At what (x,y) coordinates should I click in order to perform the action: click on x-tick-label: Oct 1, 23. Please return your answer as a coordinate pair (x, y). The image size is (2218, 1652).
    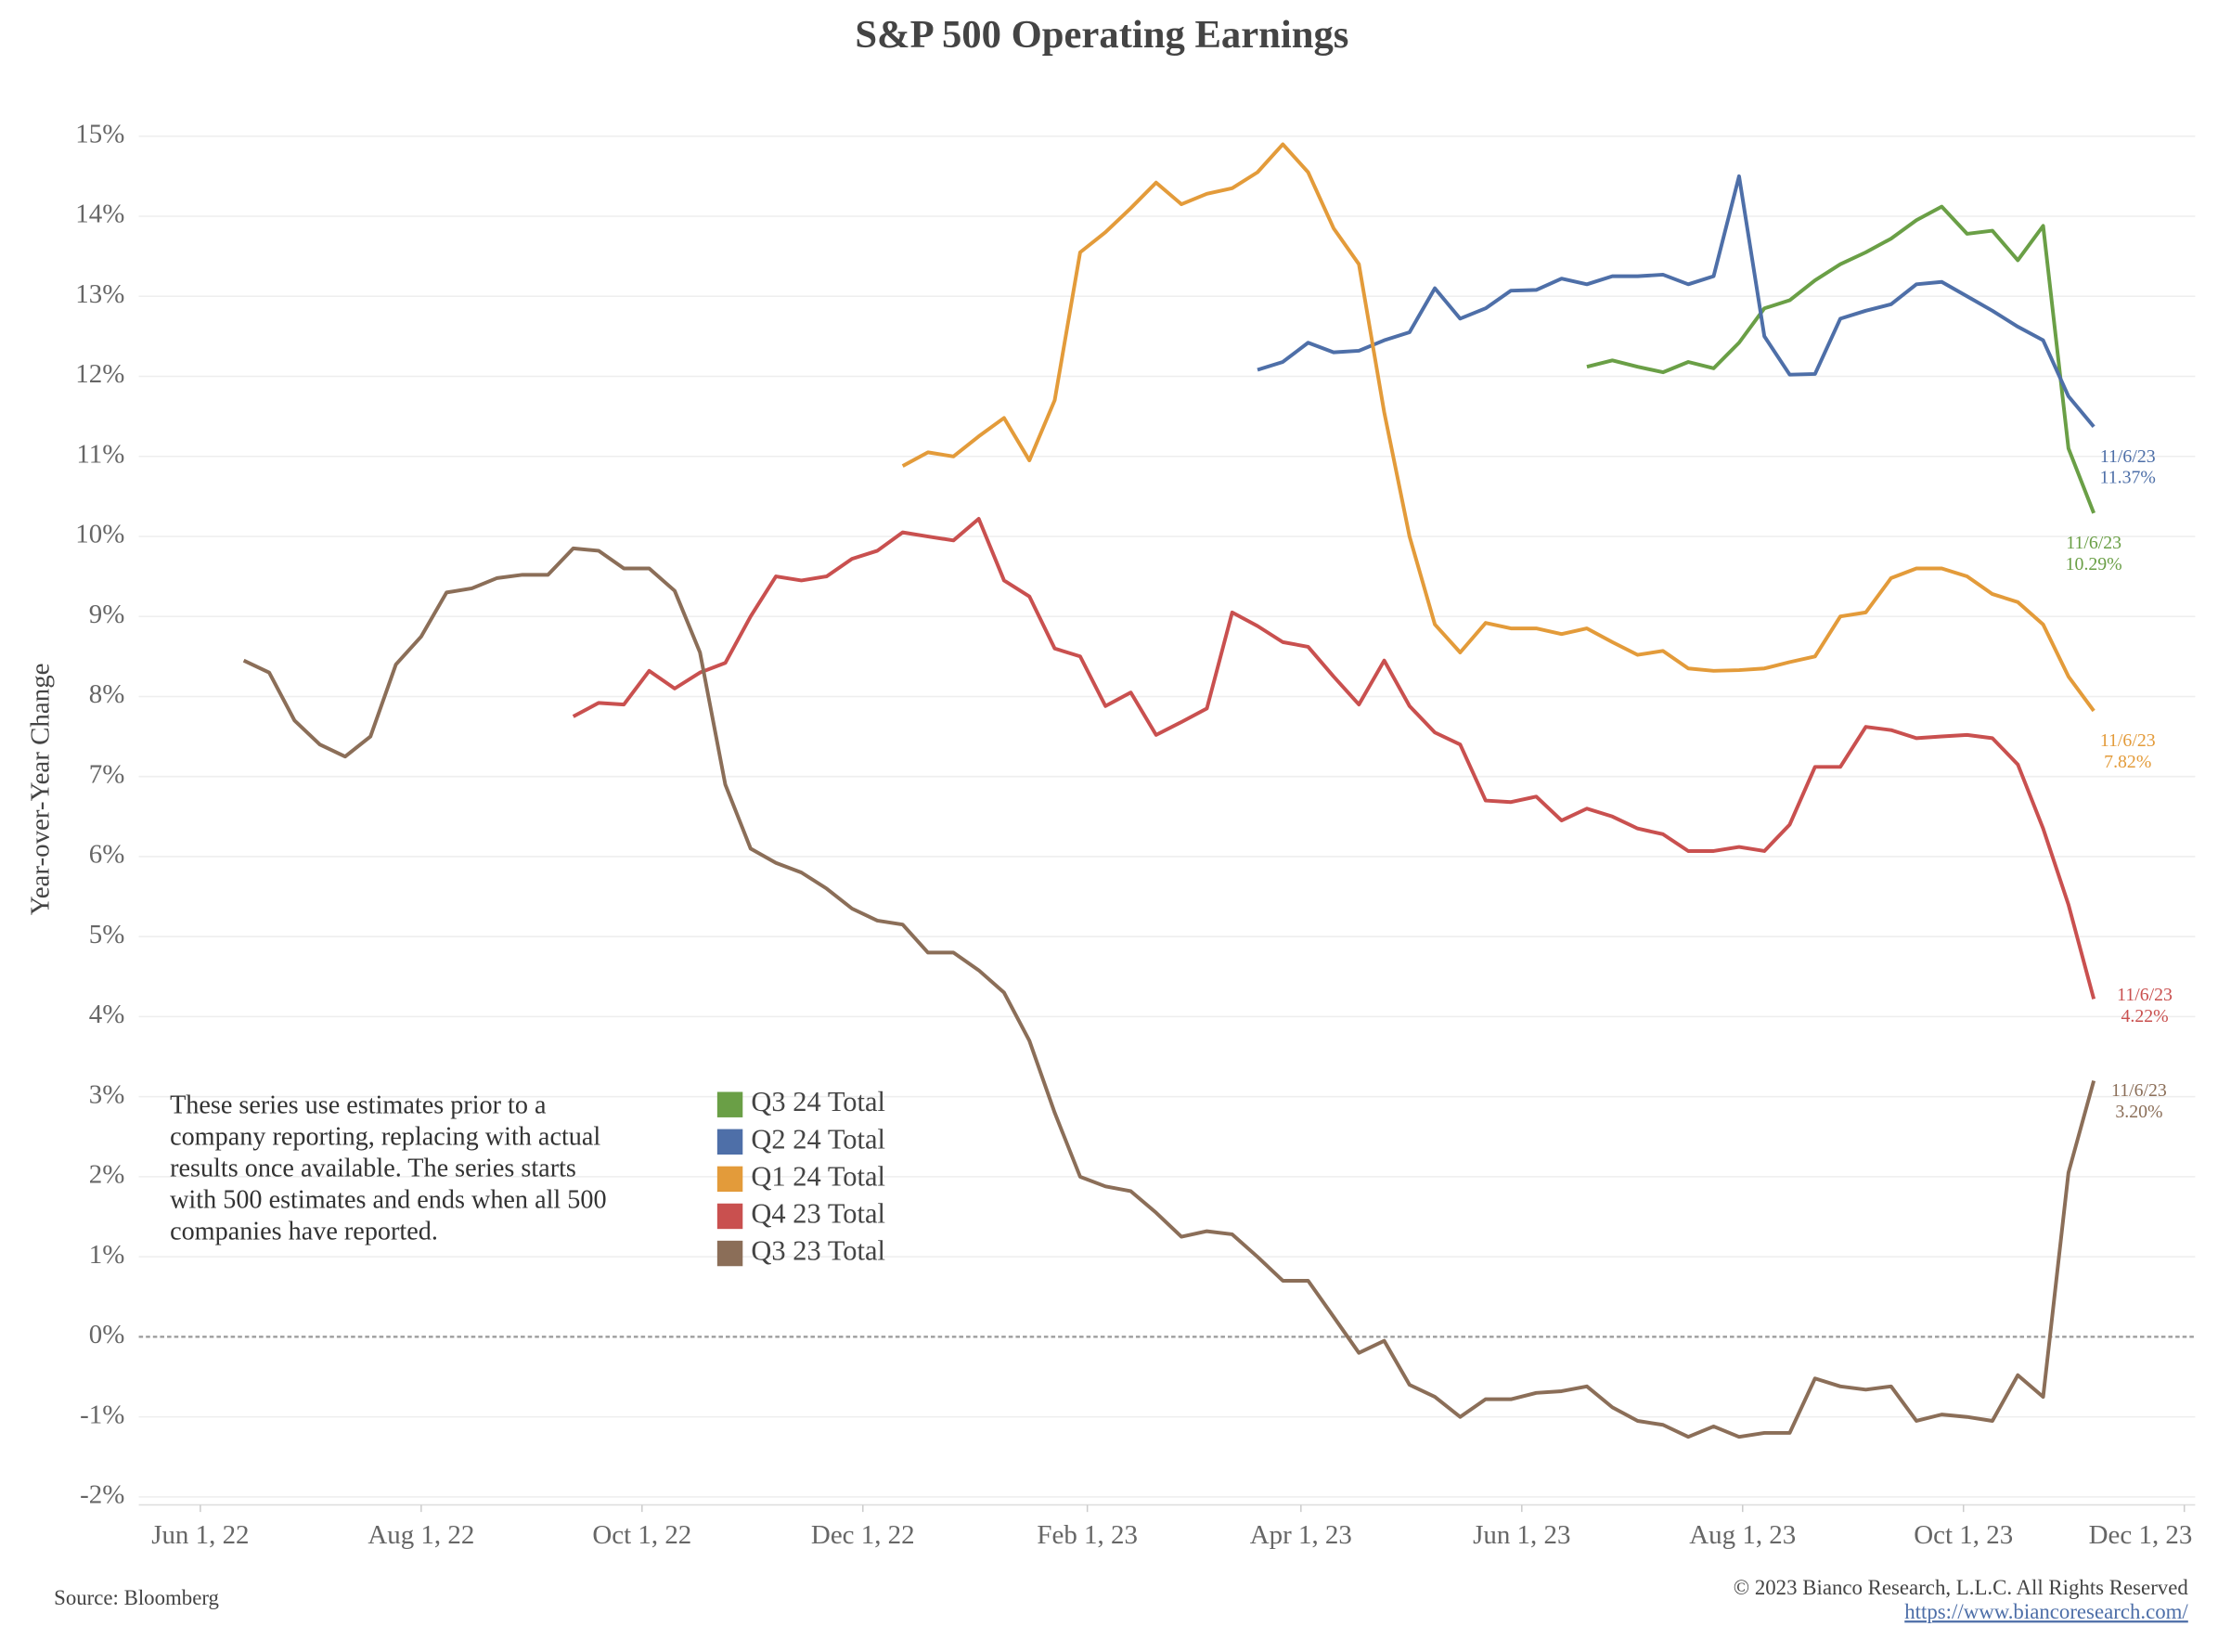
    Looking at the image, I should click on (1964, 1535).